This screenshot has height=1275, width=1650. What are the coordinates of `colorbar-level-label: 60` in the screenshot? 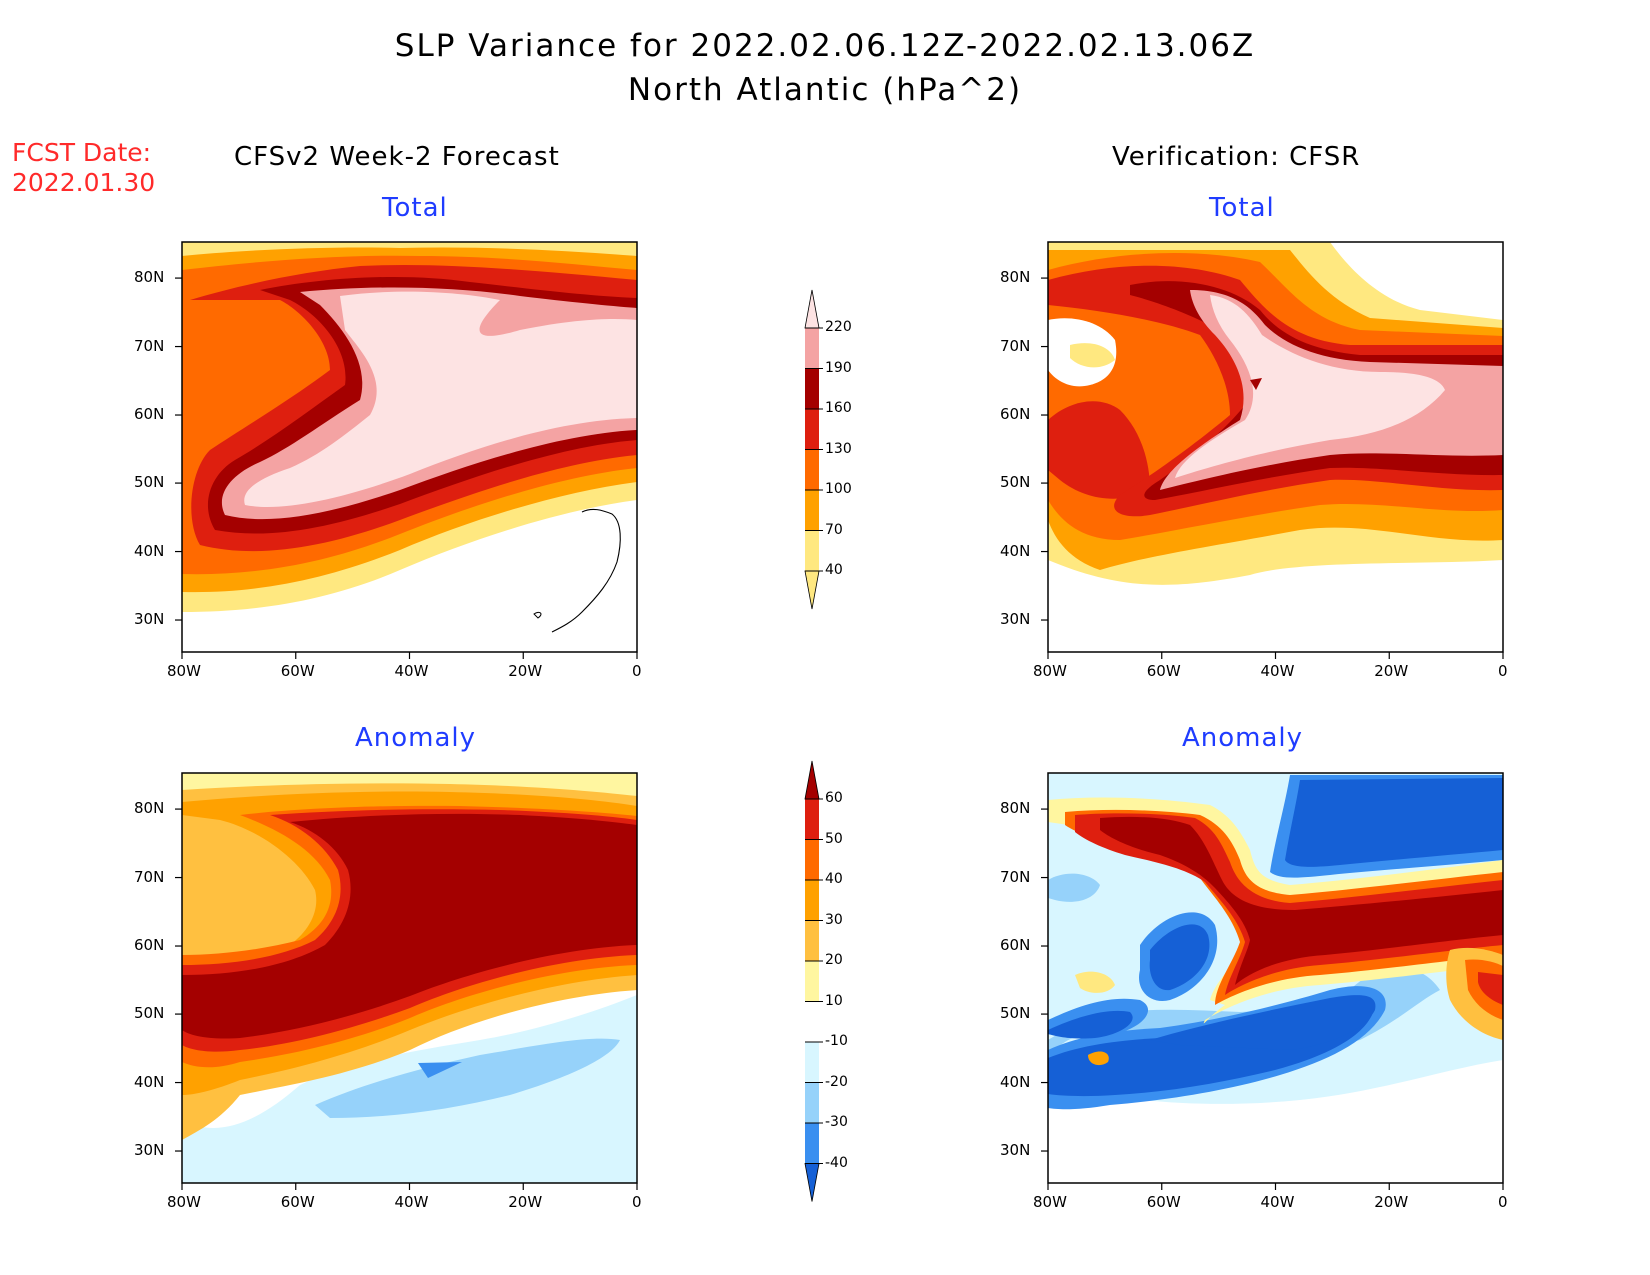 It's located at (834, 798).